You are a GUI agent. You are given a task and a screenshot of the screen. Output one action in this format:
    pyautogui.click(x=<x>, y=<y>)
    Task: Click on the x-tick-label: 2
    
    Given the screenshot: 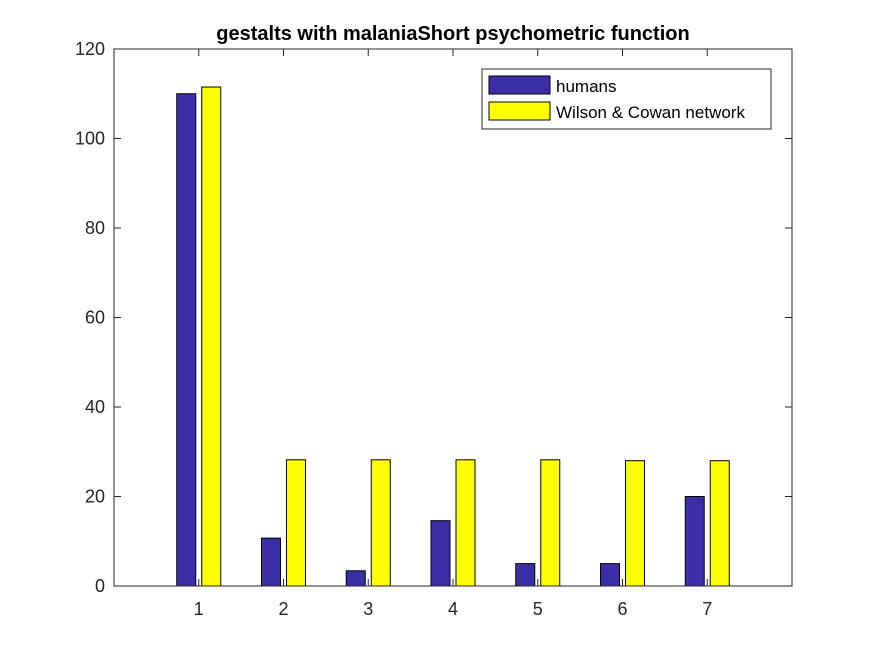 What is the action you would take?
    pyautogui.click(x=283, y=609)
    